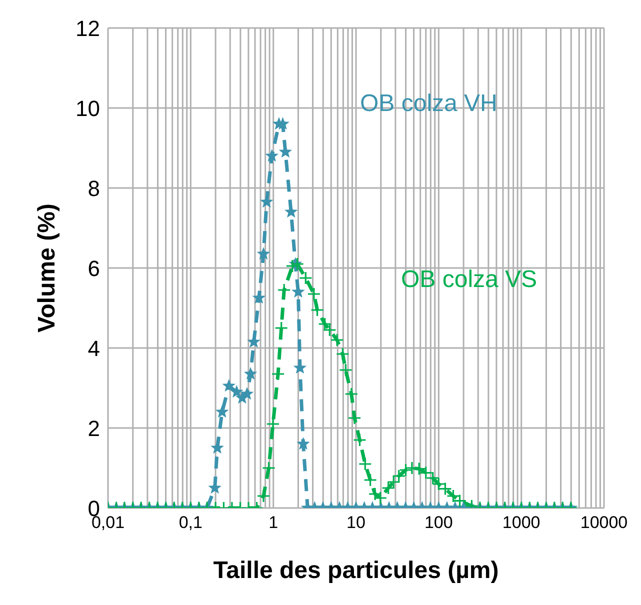  Describe the element at coordinates (429, 103) in the screenshot. I see `text: OB colza VH` at that location.